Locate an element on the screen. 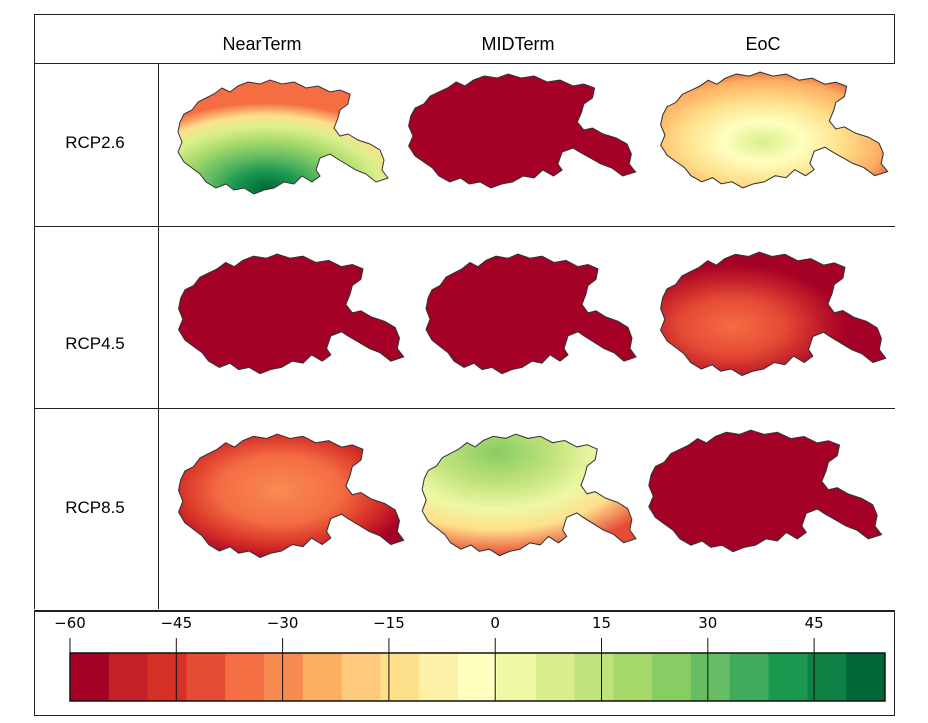  column-header-eoc: EoC is located at coordinates (763, 44).